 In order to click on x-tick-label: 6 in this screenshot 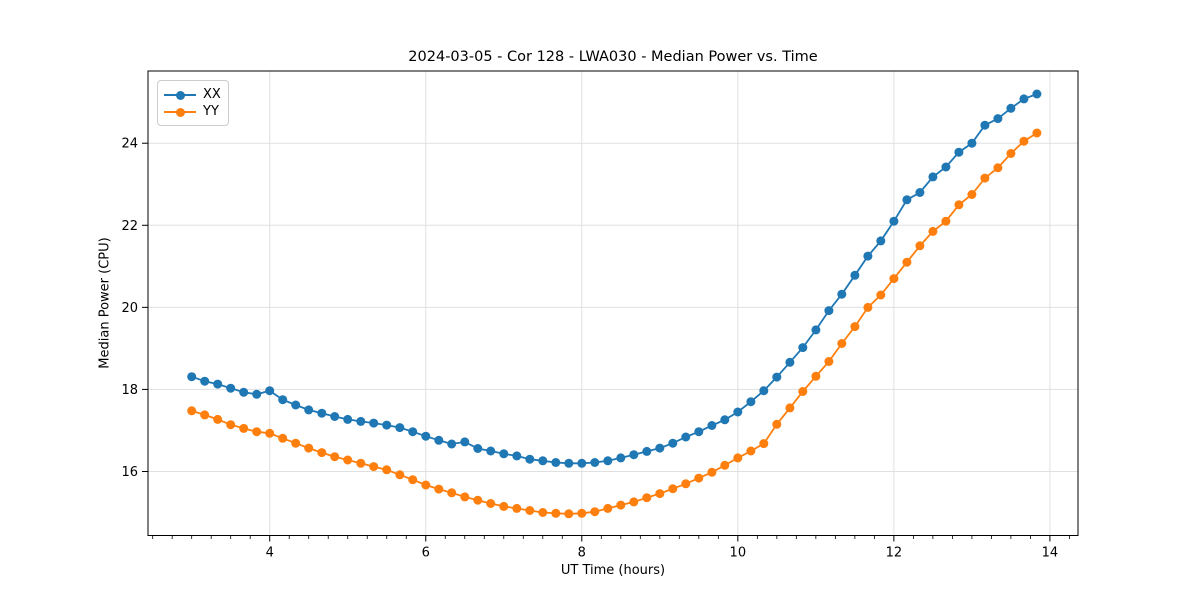, I will do `click(426, 553)`.